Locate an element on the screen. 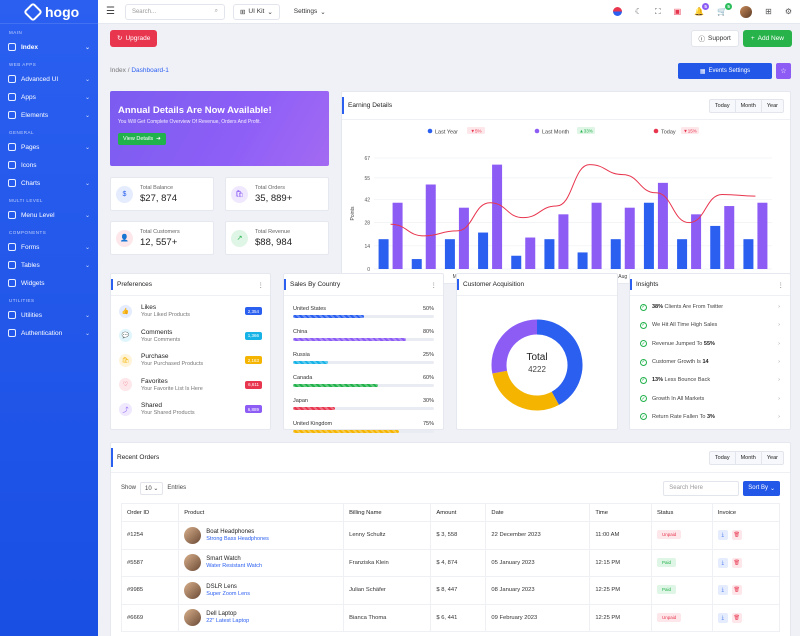 Image resolution: width=800 pixels, height=636 pixels. add-new-button: + Add New is located at coordinates (767, 38).